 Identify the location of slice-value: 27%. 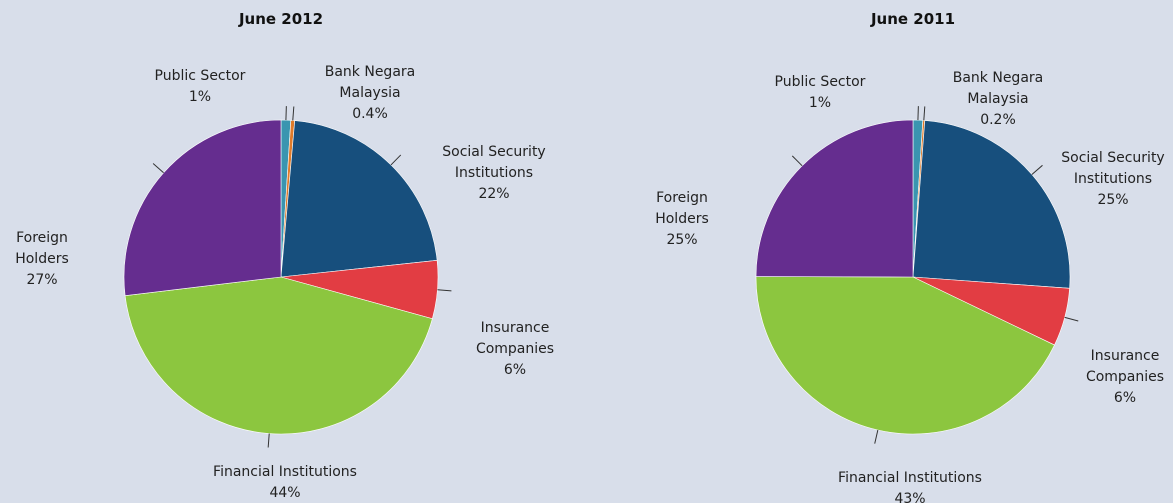
(42, 280).